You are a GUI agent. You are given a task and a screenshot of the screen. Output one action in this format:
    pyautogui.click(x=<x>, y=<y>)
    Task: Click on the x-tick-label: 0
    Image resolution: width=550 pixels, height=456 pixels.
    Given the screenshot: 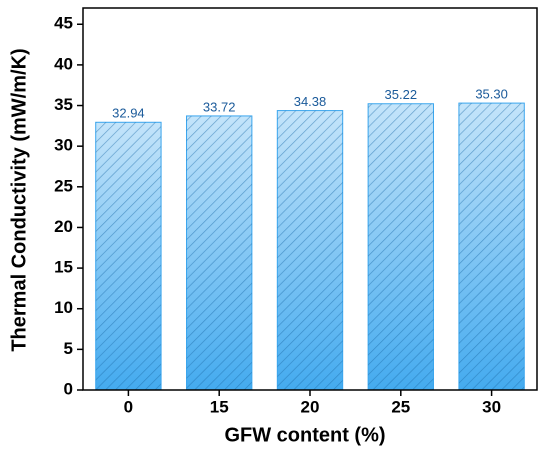 What is the action you would take?
    pyautogui.click(x=128, y=406)
    